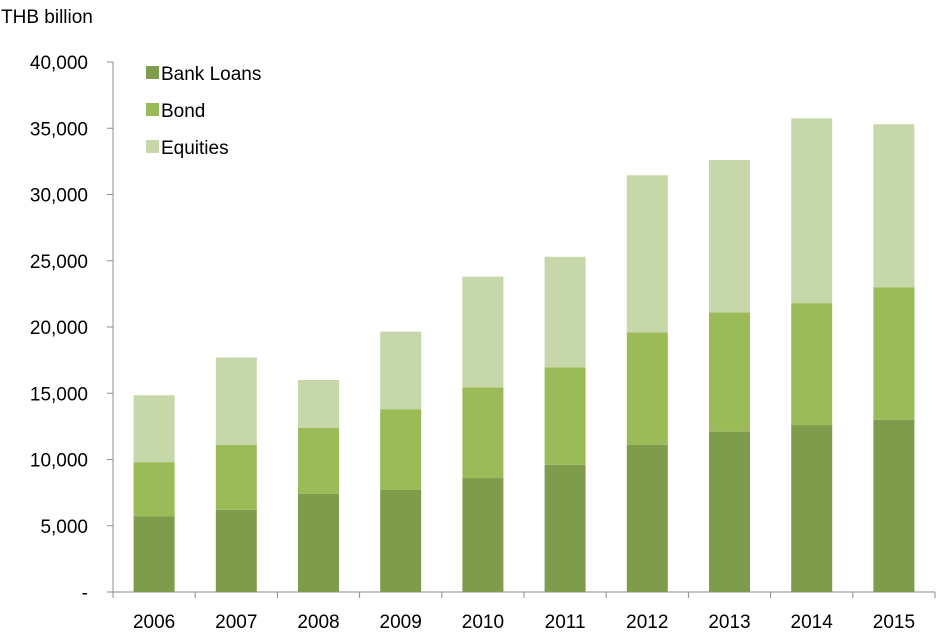  I want to click on bar-bond-2012, so click(647, 388).